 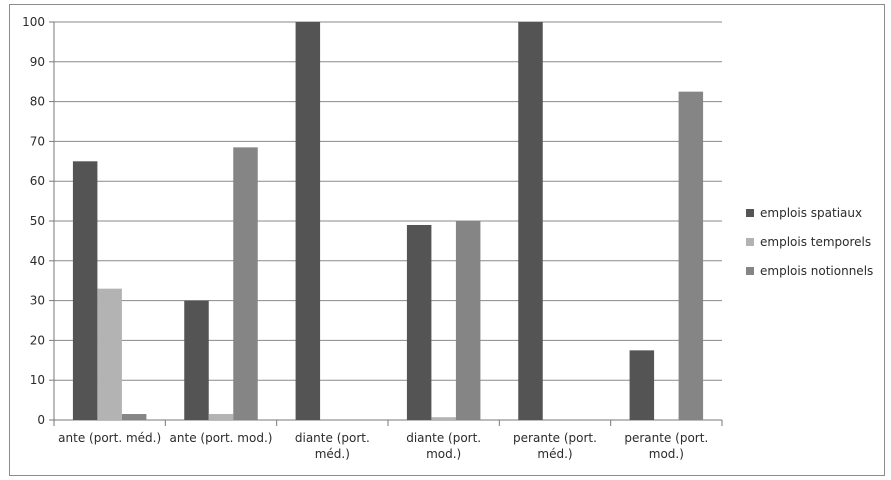 What do you see at coordinates (37, 301) in the screenshot?
I see `y-tick-label: 30` at bounding box center [37, 301].